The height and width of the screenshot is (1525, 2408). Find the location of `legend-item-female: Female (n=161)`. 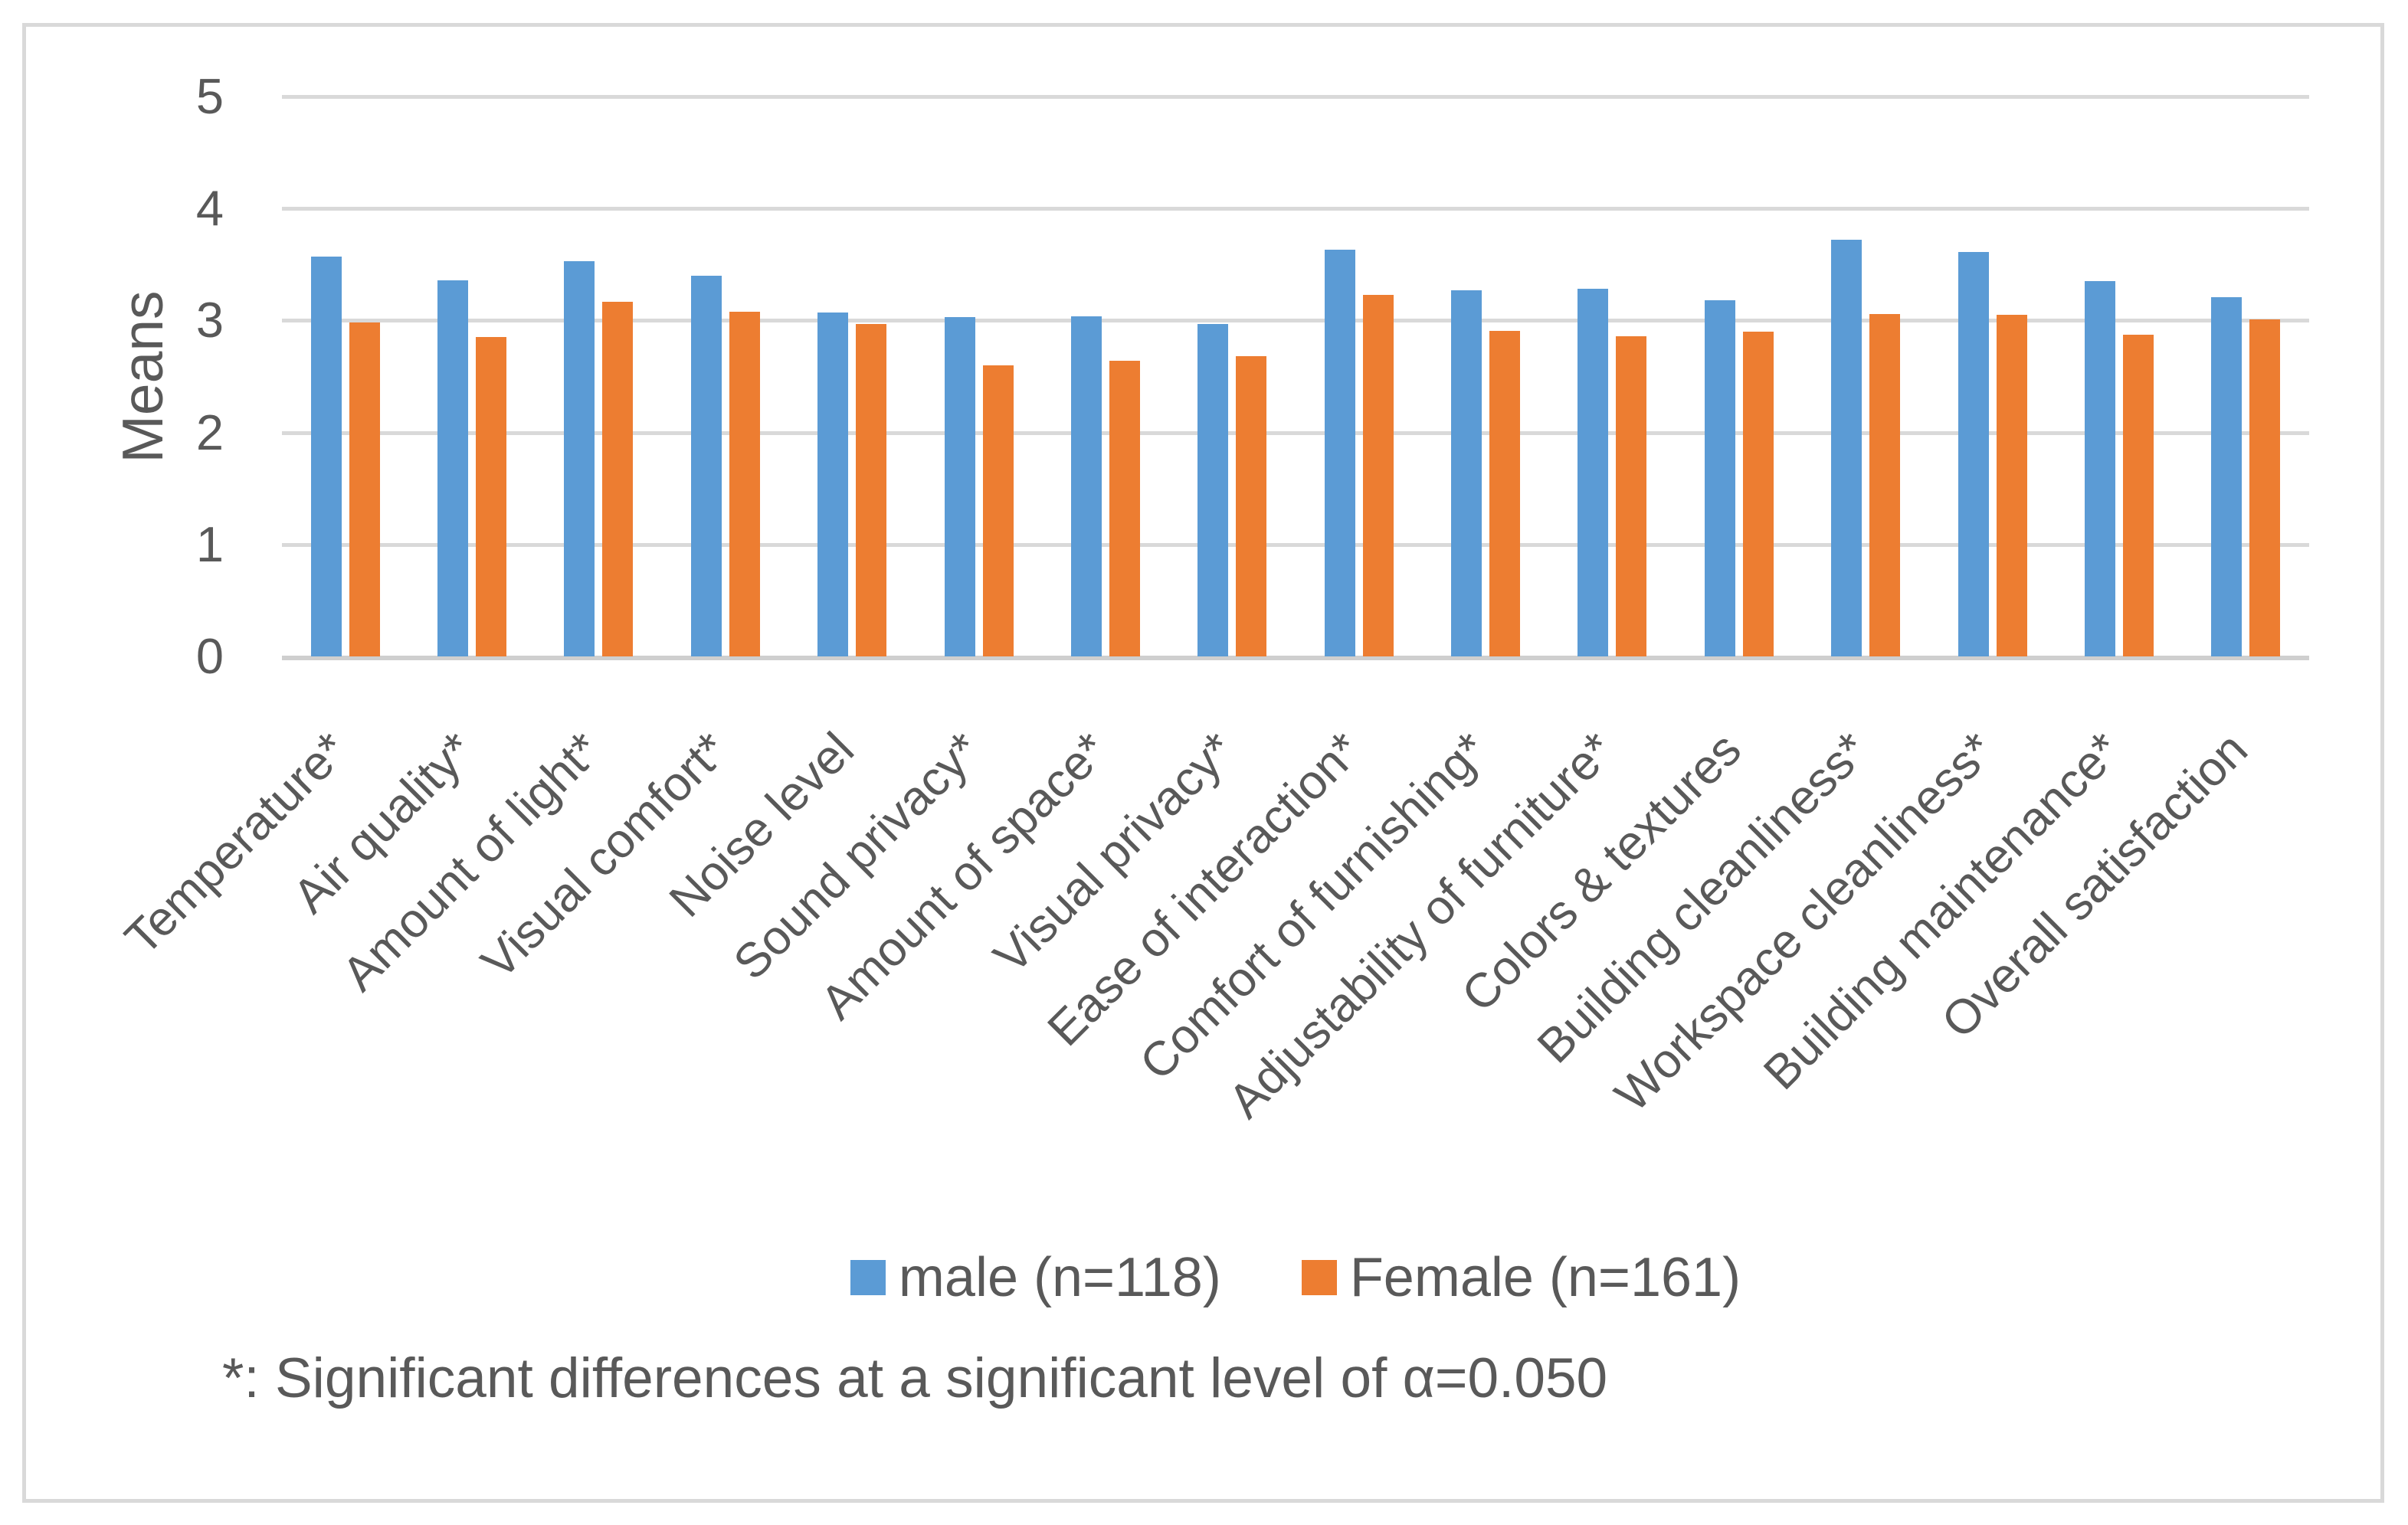

legend-item-female: Female (n=161) is located at coordinates (1521, 1278).